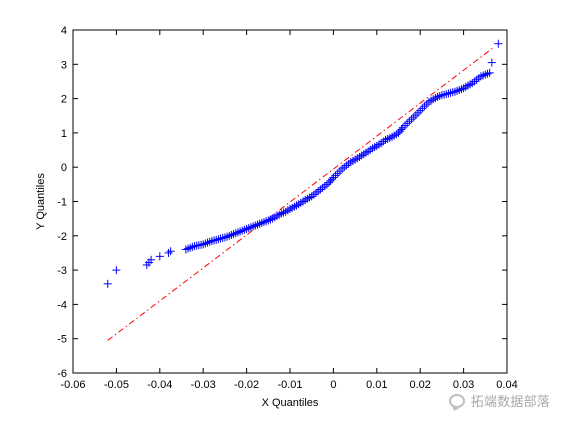 The height and width of the screenshot is (422, 562). I want to click on watermark: 拓端数据部落, so click(499, 400).